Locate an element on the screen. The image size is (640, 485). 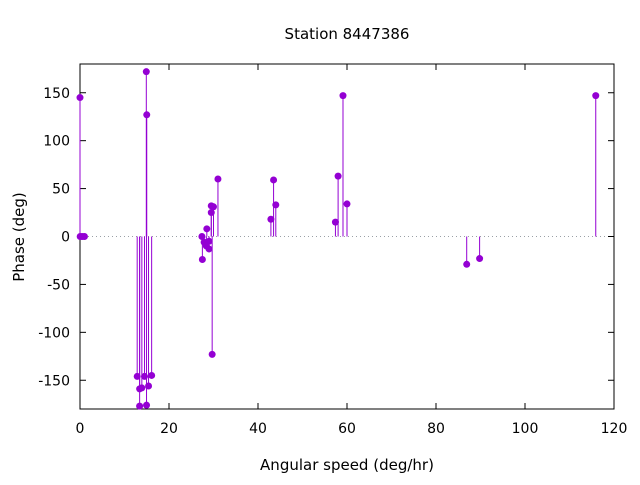
x-tick-label: 80 is located at coordinates (436, 429).